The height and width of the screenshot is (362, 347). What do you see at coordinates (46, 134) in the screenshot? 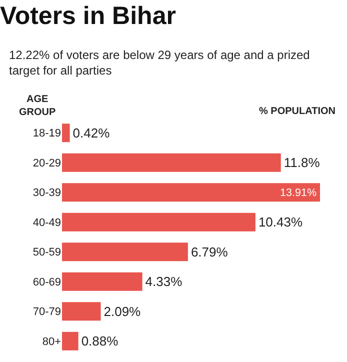
I see `y-tick-label: 18-19` at bounding box center [46, 134].